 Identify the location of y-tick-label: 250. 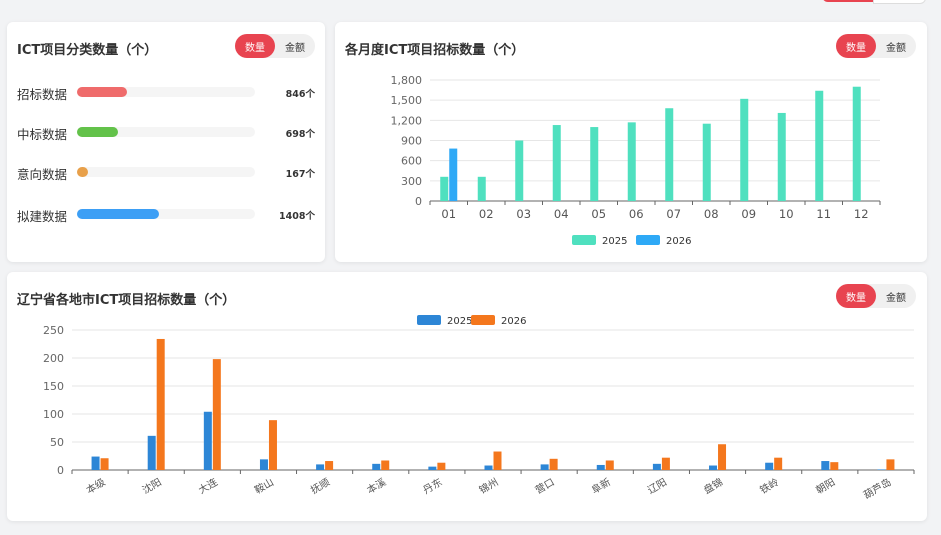
(53, 330).